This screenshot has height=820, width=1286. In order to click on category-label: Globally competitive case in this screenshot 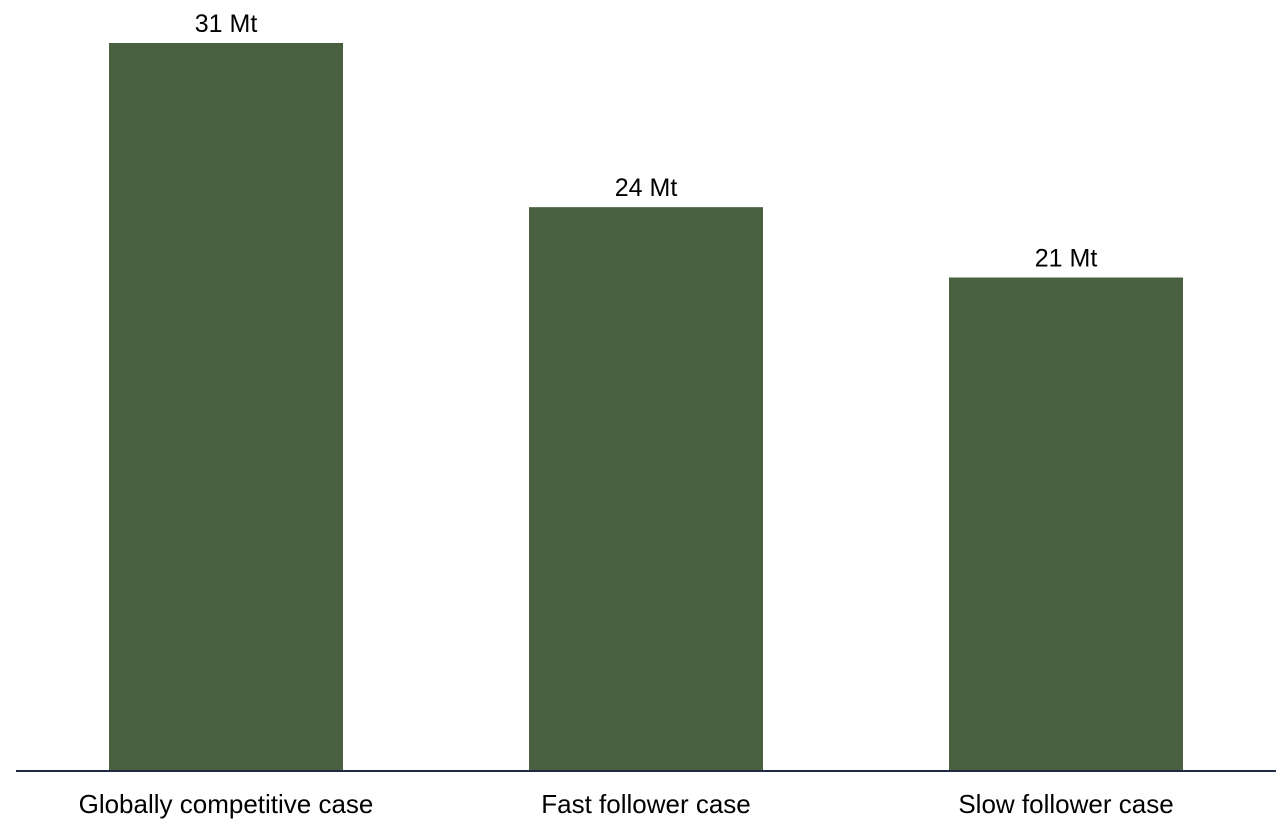, I will do `click(226, 804)`.